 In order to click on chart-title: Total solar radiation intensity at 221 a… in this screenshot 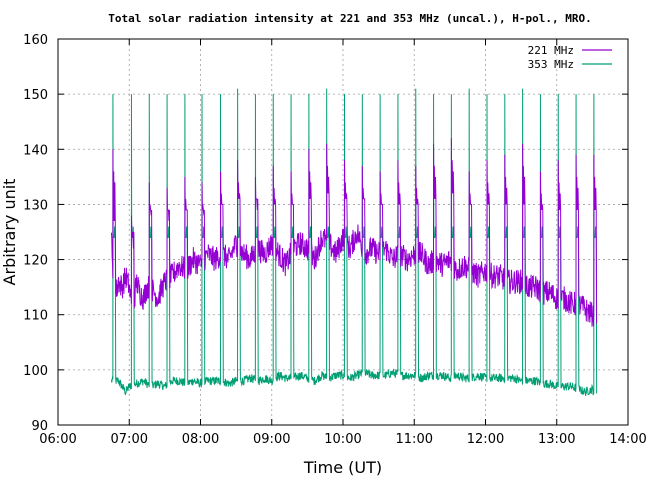, I will do `click(349, 18)`.